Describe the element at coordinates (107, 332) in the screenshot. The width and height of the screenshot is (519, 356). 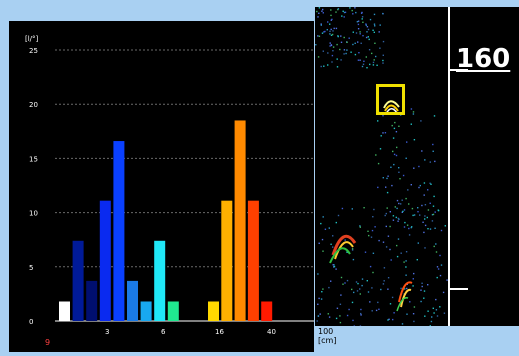
I see `x-tick-label: 3` at that location.